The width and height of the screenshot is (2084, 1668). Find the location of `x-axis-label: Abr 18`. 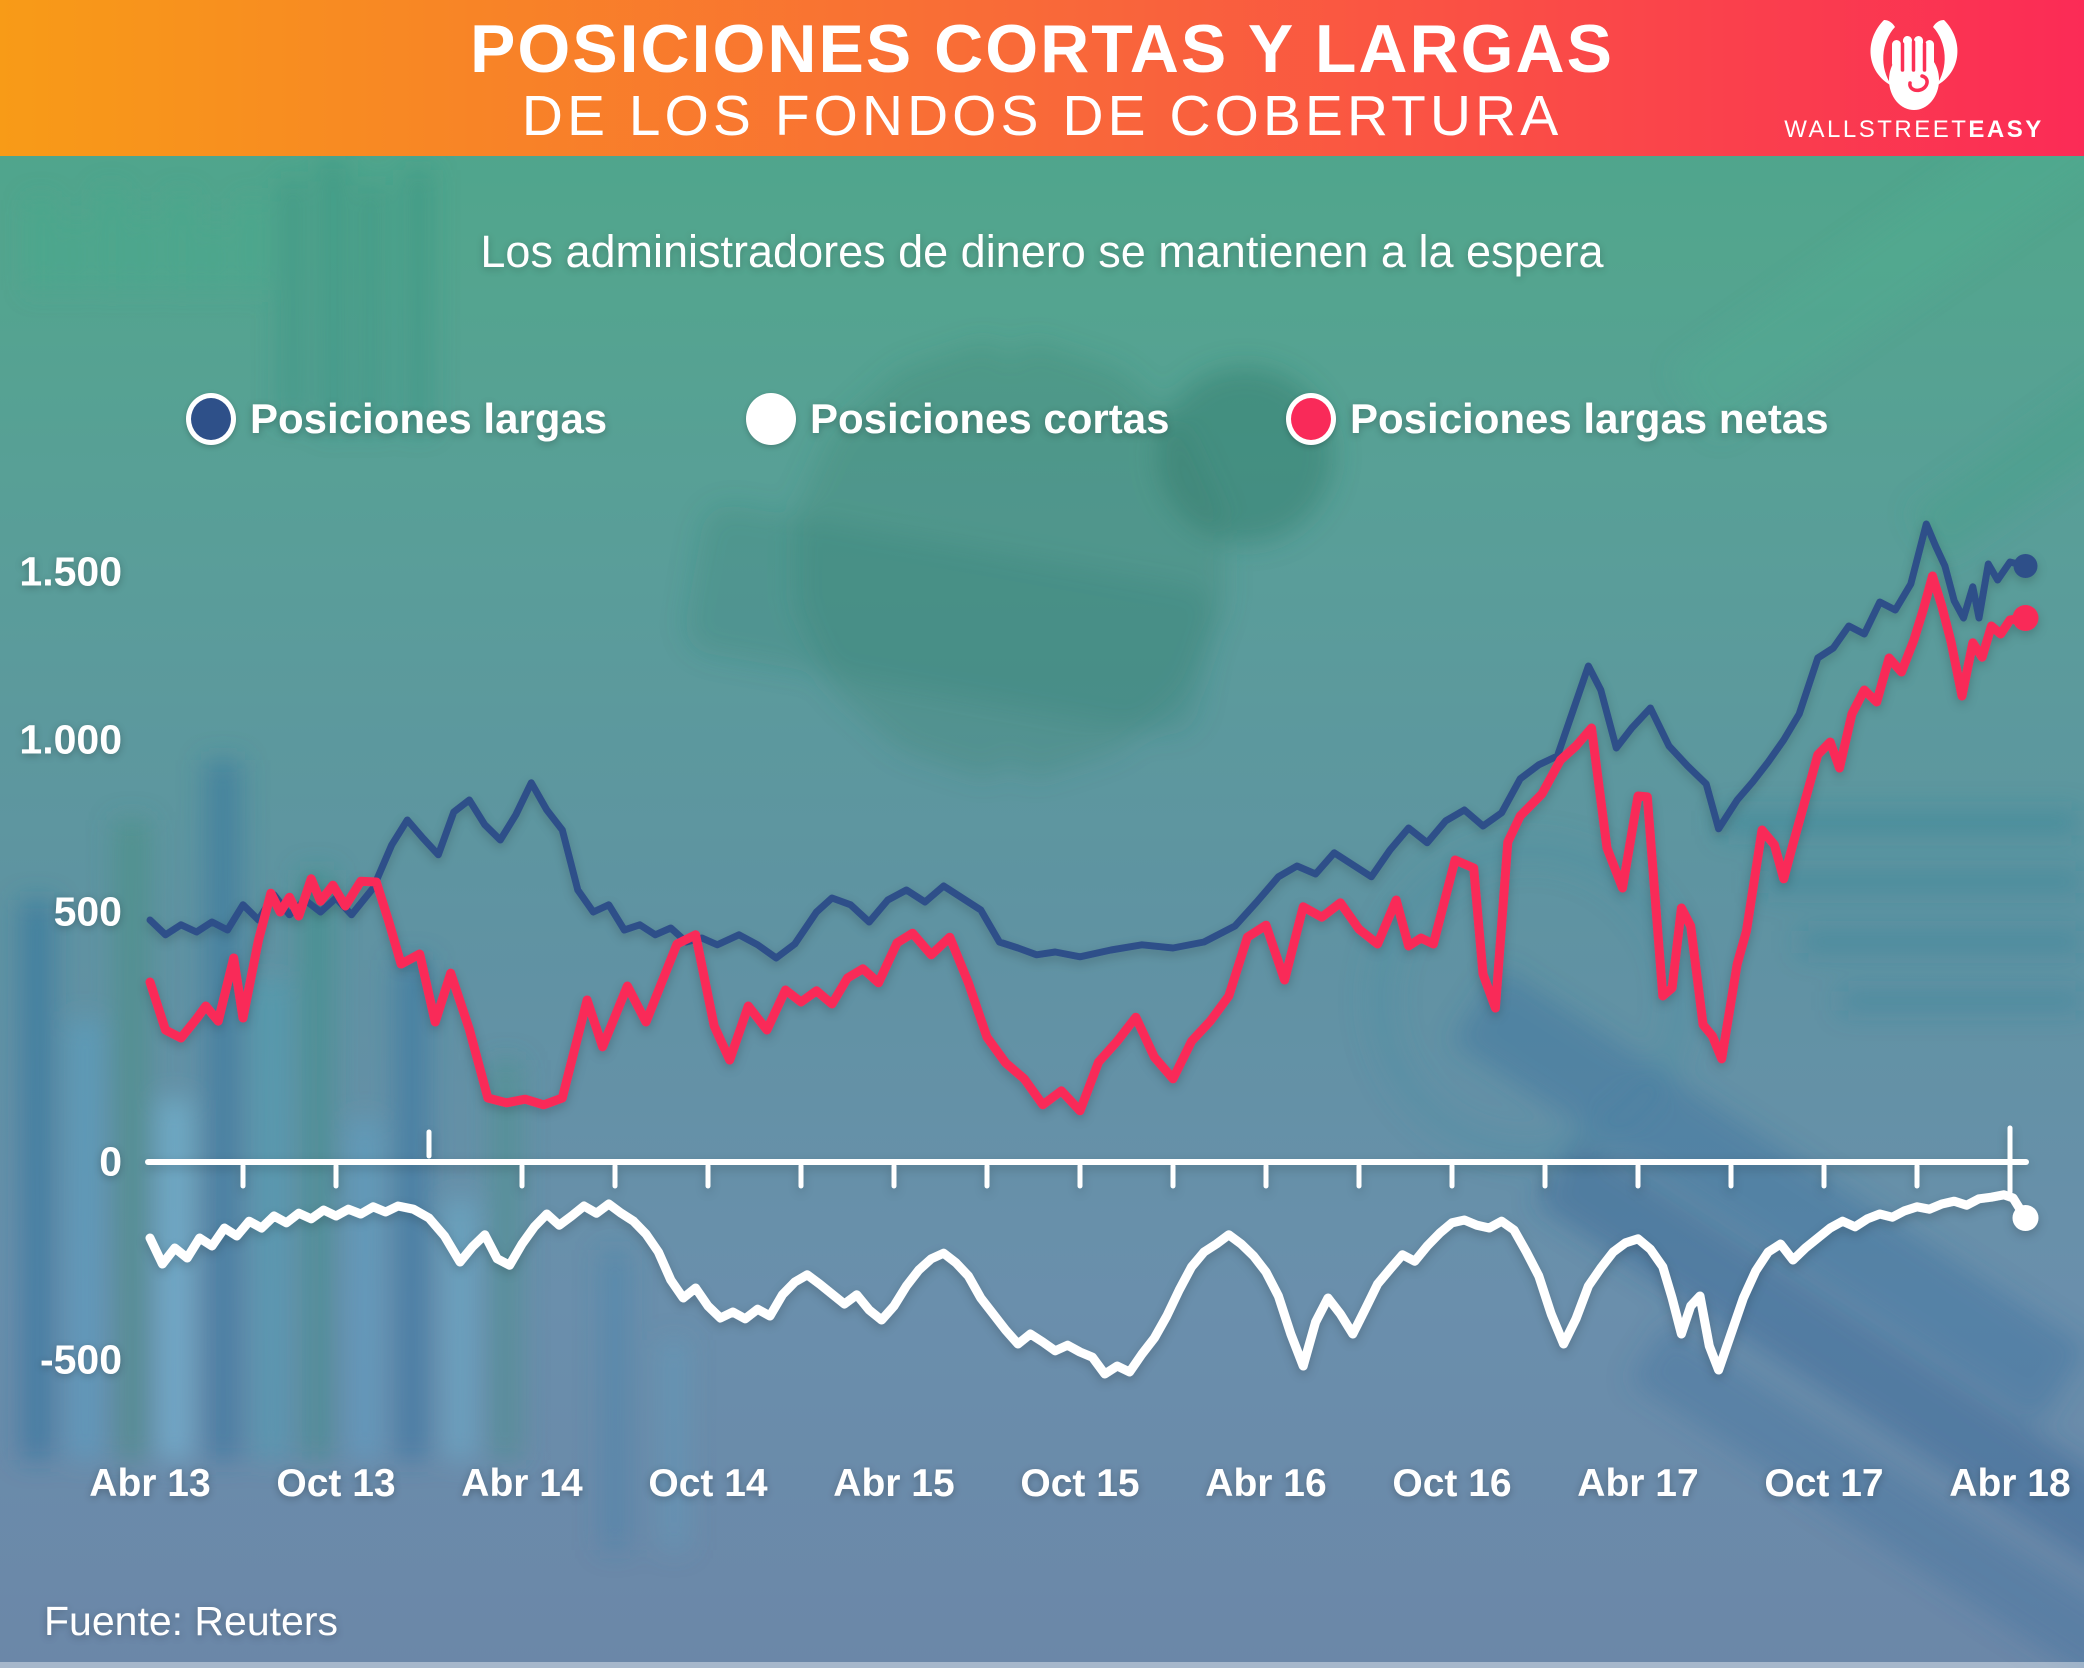

x-axis-label: Abr 18 is located at coordinates (2010, 1483).